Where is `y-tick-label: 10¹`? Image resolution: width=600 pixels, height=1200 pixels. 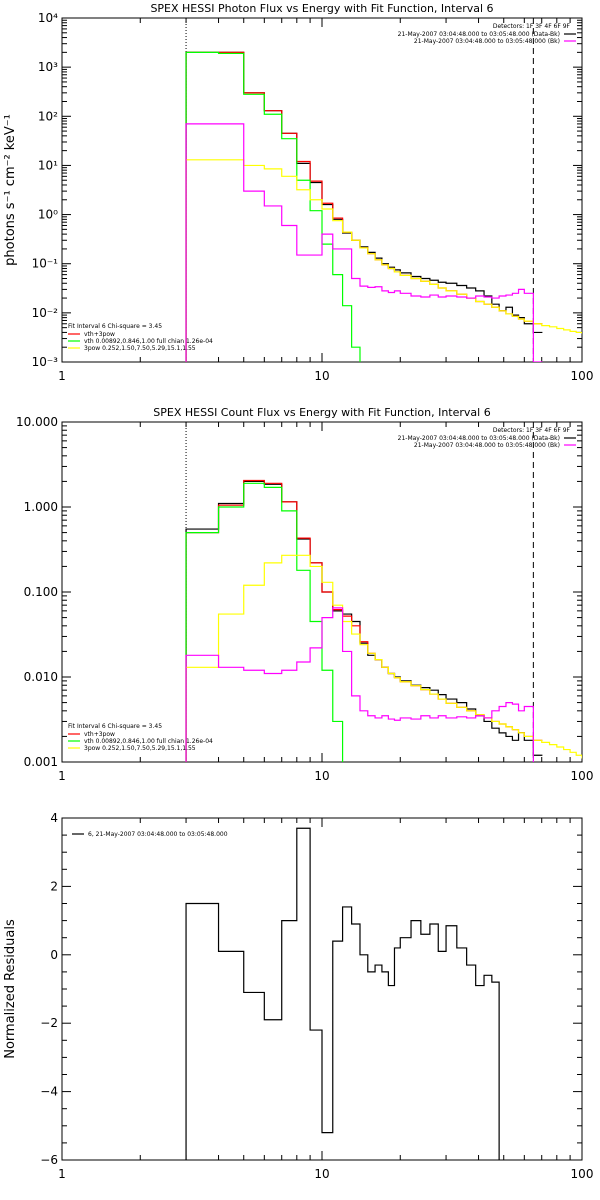
y-tick-label: 10¹ is located at coordinates (48, 165).